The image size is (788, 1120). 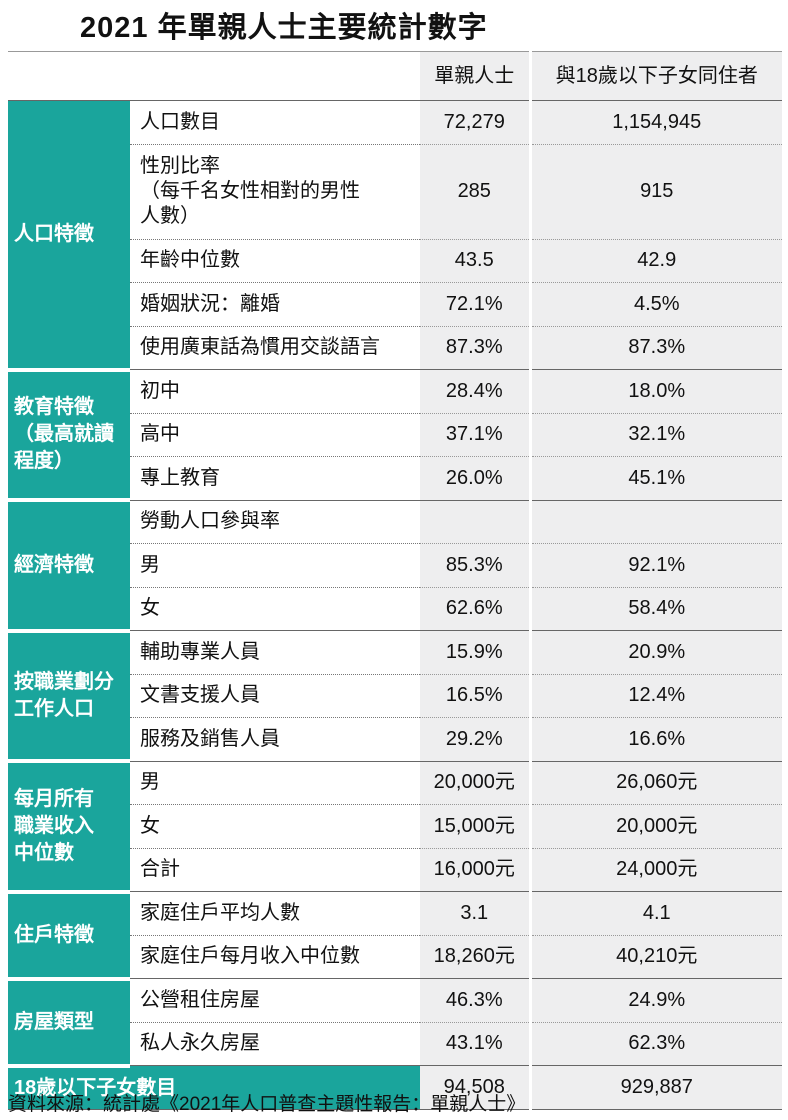 I want to click on column-header: 與18歲以下子女同住者, so click(x=656, y=76).